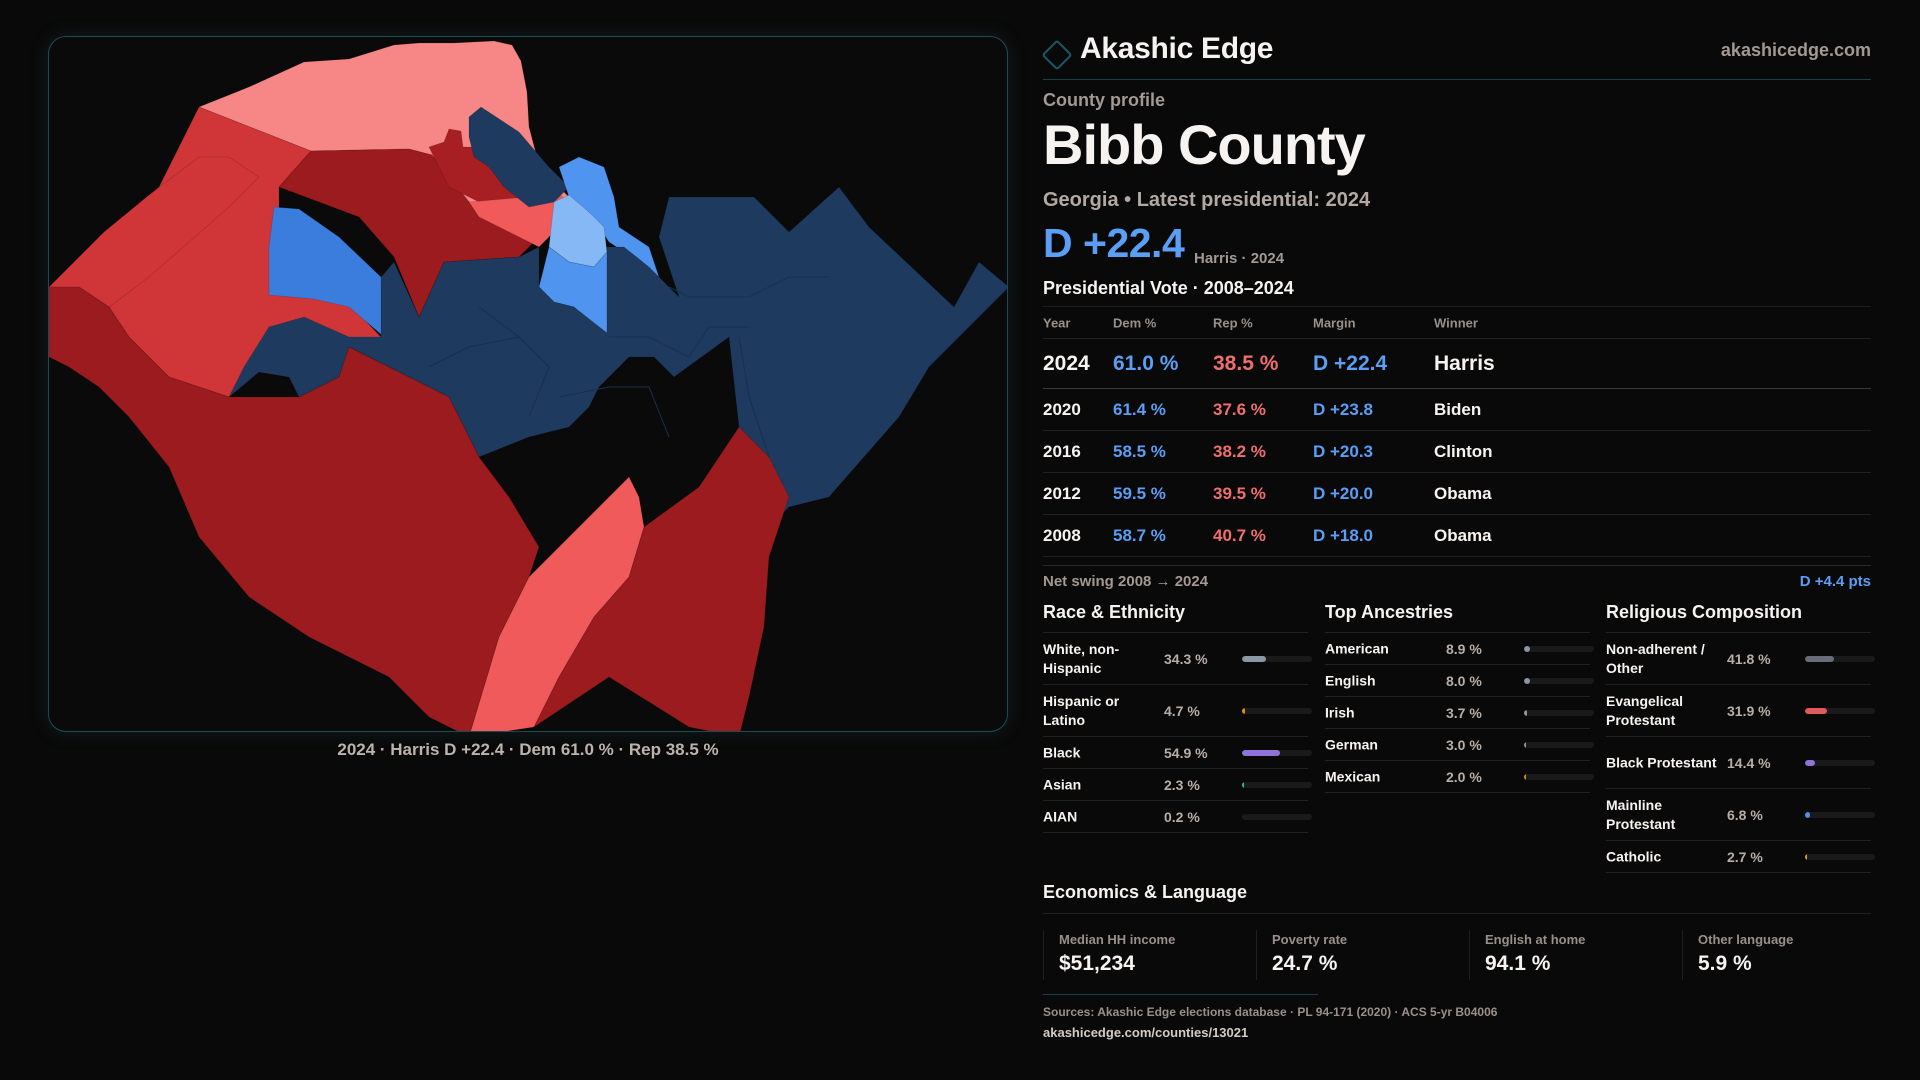 This screenshot has height=1080, width=1920. I want to click on table-row: 2020 61.4 % 37.6 % D +23.8 Biden, so click(1457, 410).